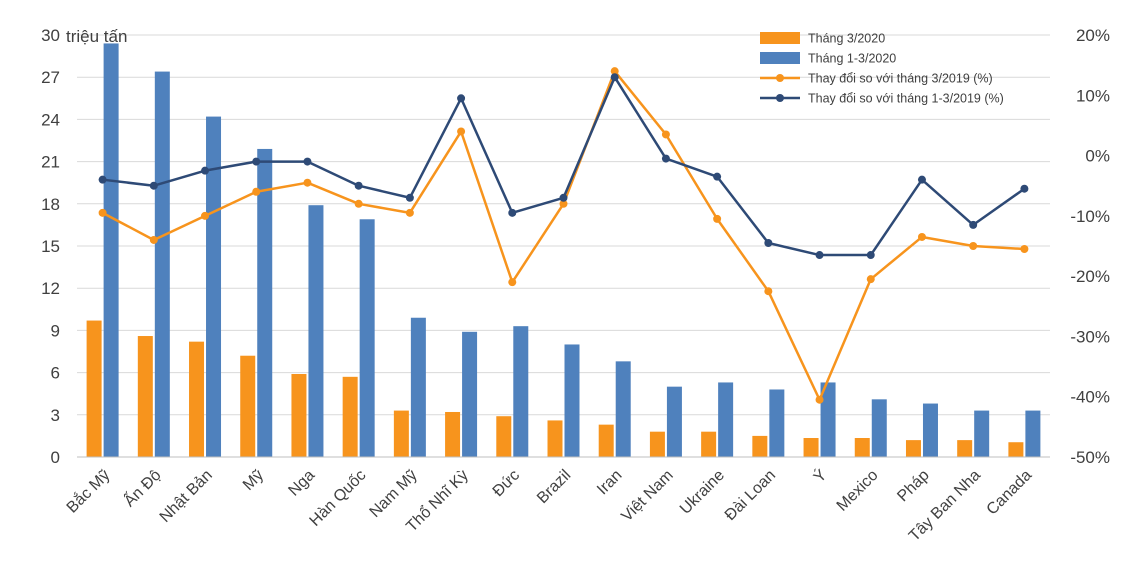 This screenshot has height=580, width=1144. What do you see at coordinates (906, 99) in the screenshot?
I see `legend-label: Thay đổi so với tháng 1-3/2019 (%)` at bounding box center [906, 99].